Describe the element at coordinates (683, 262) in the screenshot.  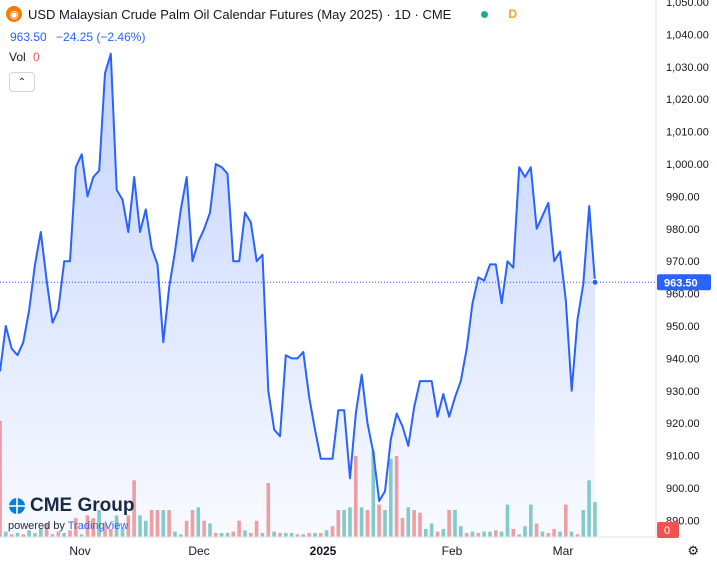
I see `y-tick-label: 970.00` at that location.